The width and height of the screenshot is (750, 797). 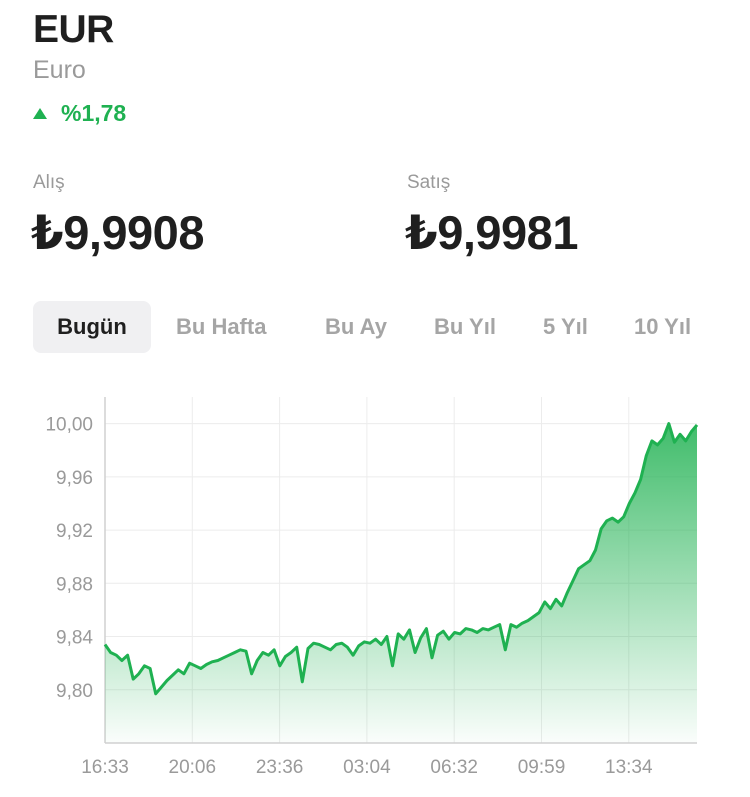 What do you see at coordinates (74, 638) in the screenshot?
I see `y-tick-label: 9,84` at bounding box center [74, 638].